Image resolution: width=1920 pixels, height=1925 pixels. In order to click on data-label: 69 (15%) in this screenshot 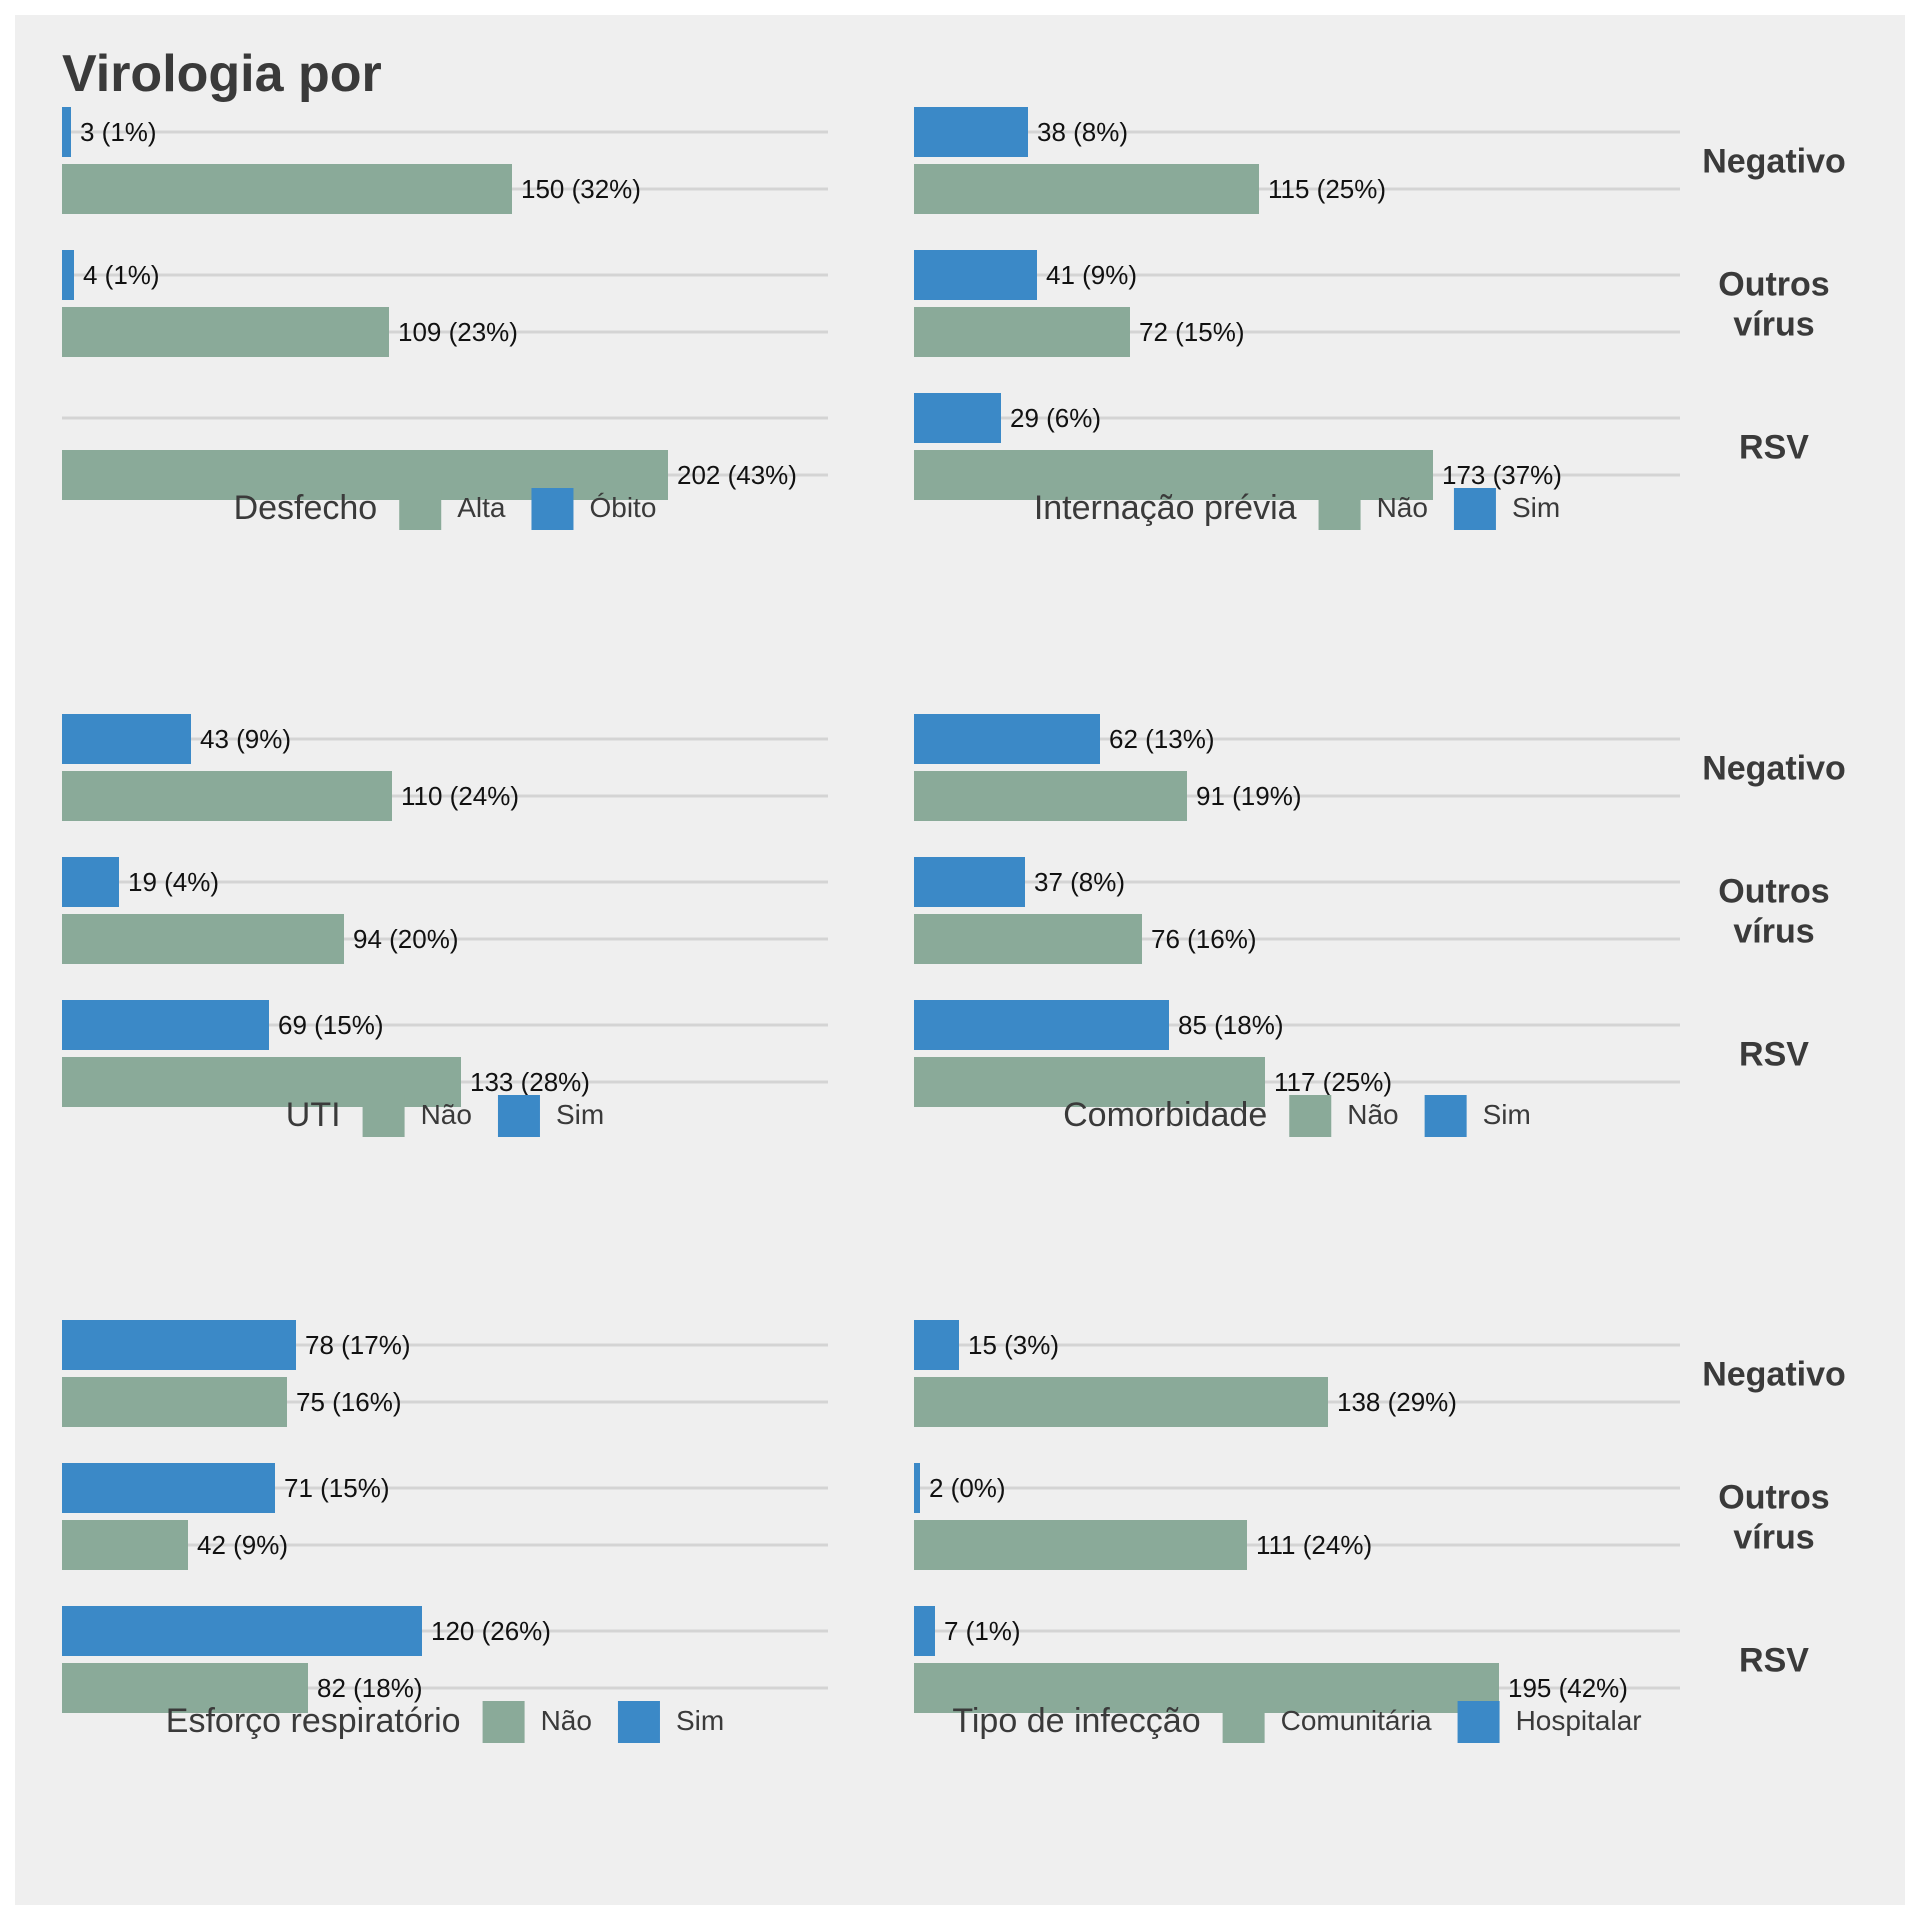, I will do `click(331, 1025)`.